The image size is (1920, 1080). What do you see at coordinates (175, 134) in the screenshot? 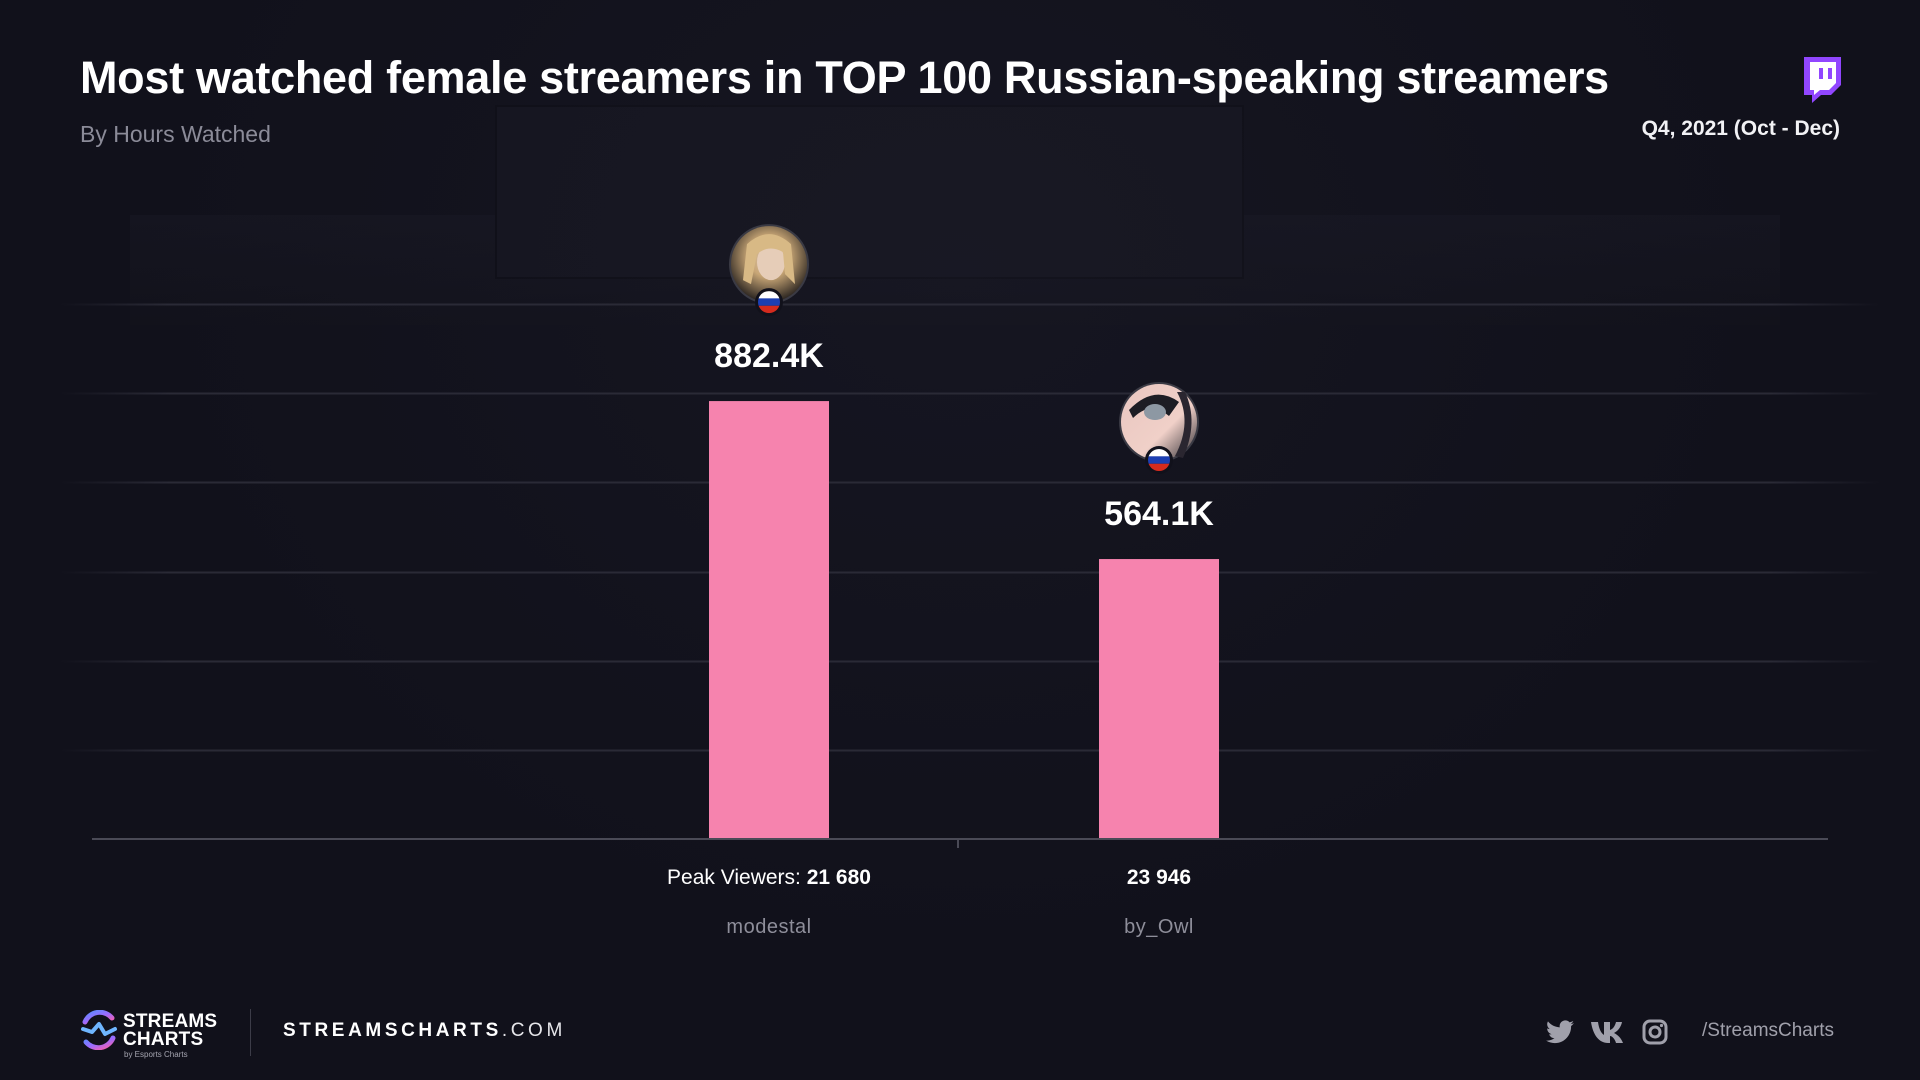
I see `chart-subtitle: By Hours Watched` at bounding box center [175, 134].